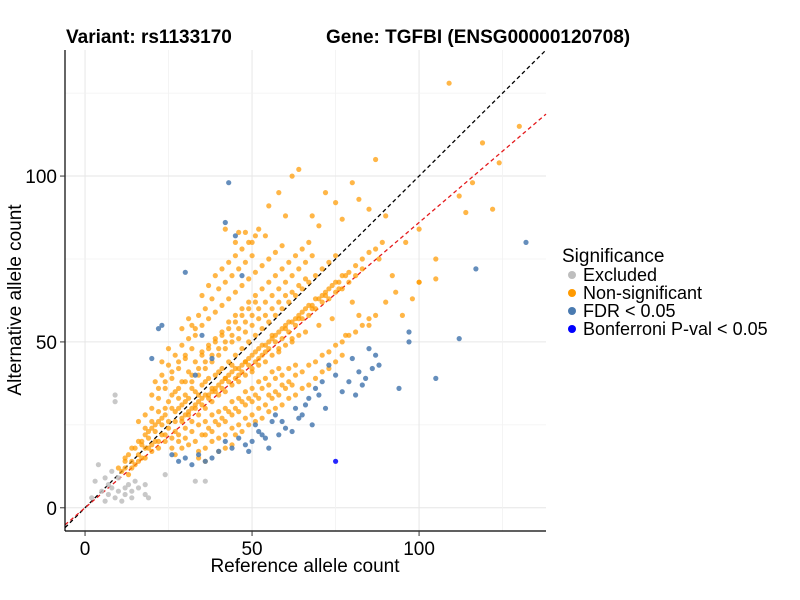  Describe the element at coordinates (572, 275) in the screenshot. I see `legend-key` at that location.